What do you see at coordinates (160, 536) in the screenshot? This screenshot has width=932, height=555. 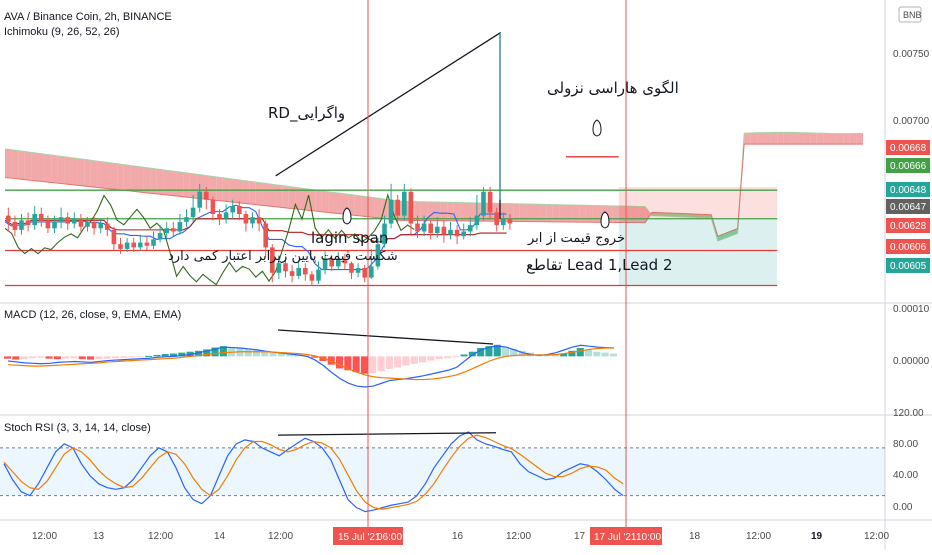 I see `time-tick: 12:00` at bounding box center [160, 536].